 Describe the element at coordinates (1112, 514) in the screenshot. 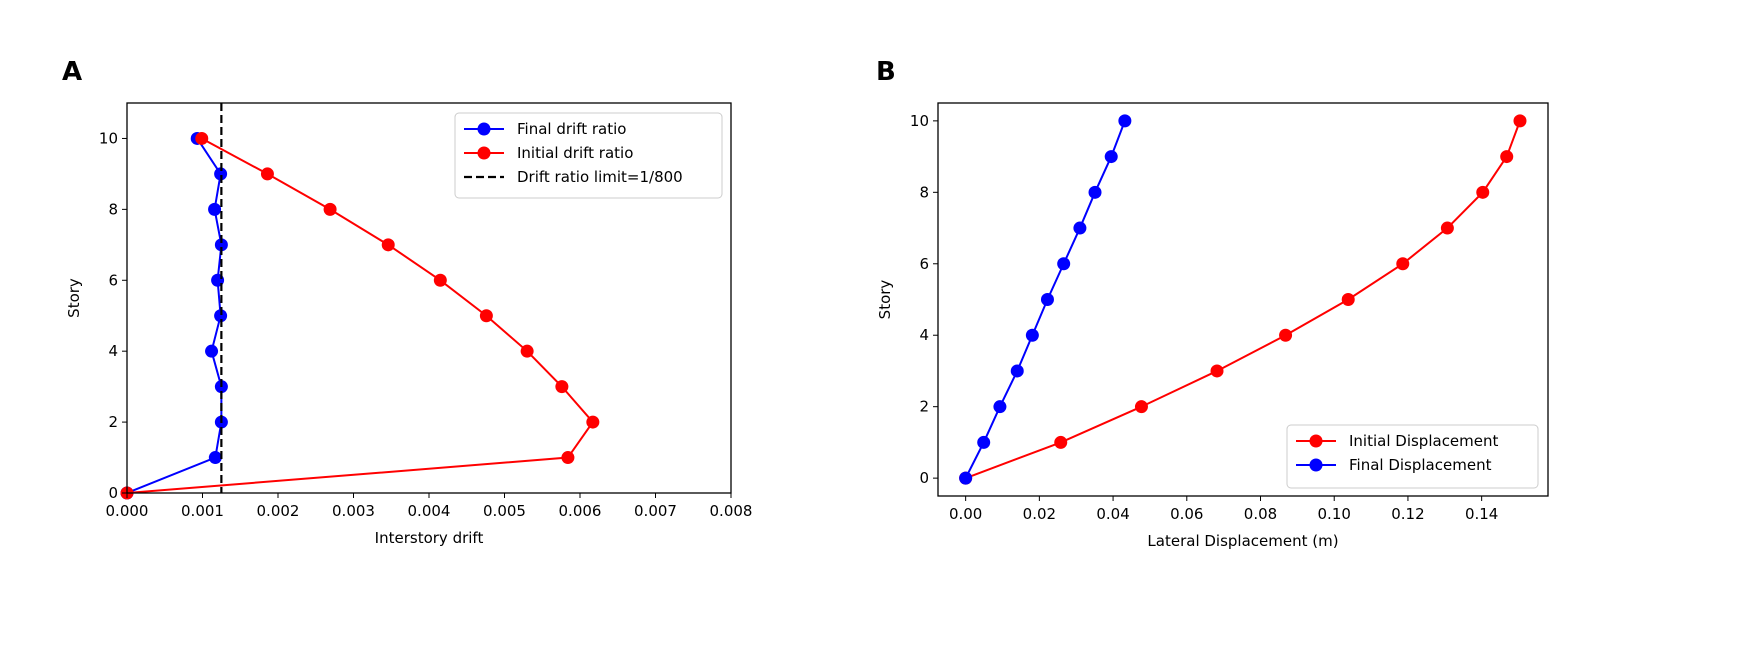

I see `x-tick-label: 0.04` at that location.